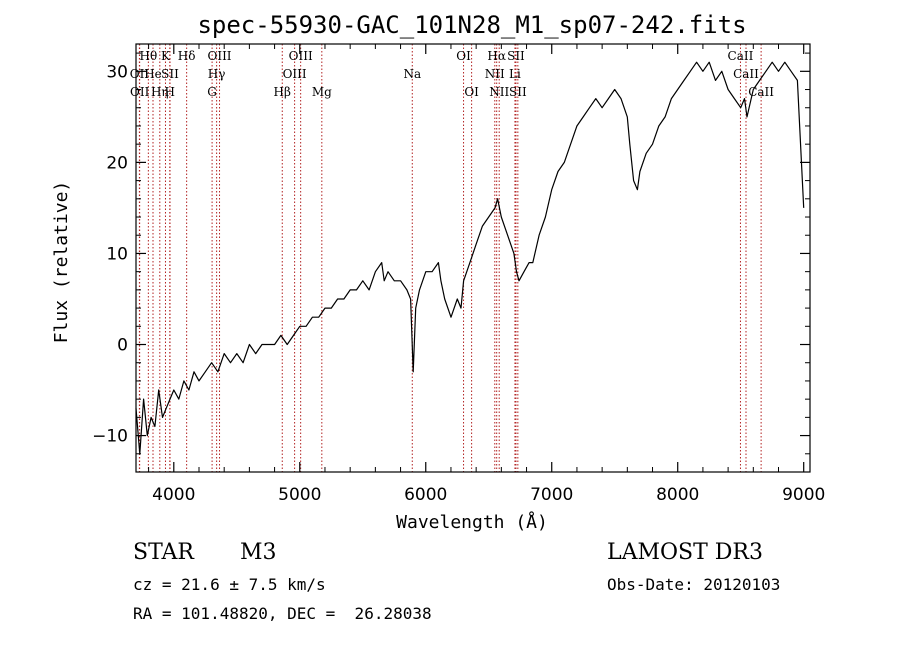 The width and height of the screenshot is (900, 649). I want to click on y-tick-label: −10, so click(110, 437).